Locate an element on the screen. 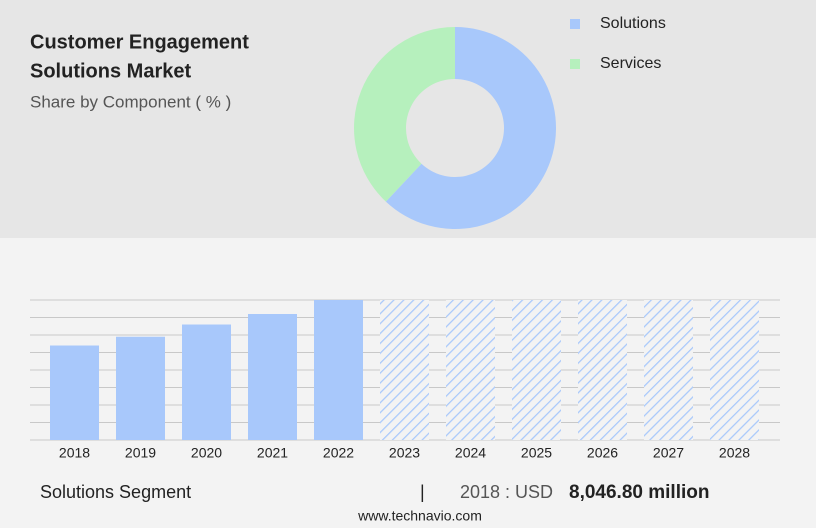 The height and width of the screenshot is (528, 816). site: www.technavio.com is located at coordinates (419, 516).